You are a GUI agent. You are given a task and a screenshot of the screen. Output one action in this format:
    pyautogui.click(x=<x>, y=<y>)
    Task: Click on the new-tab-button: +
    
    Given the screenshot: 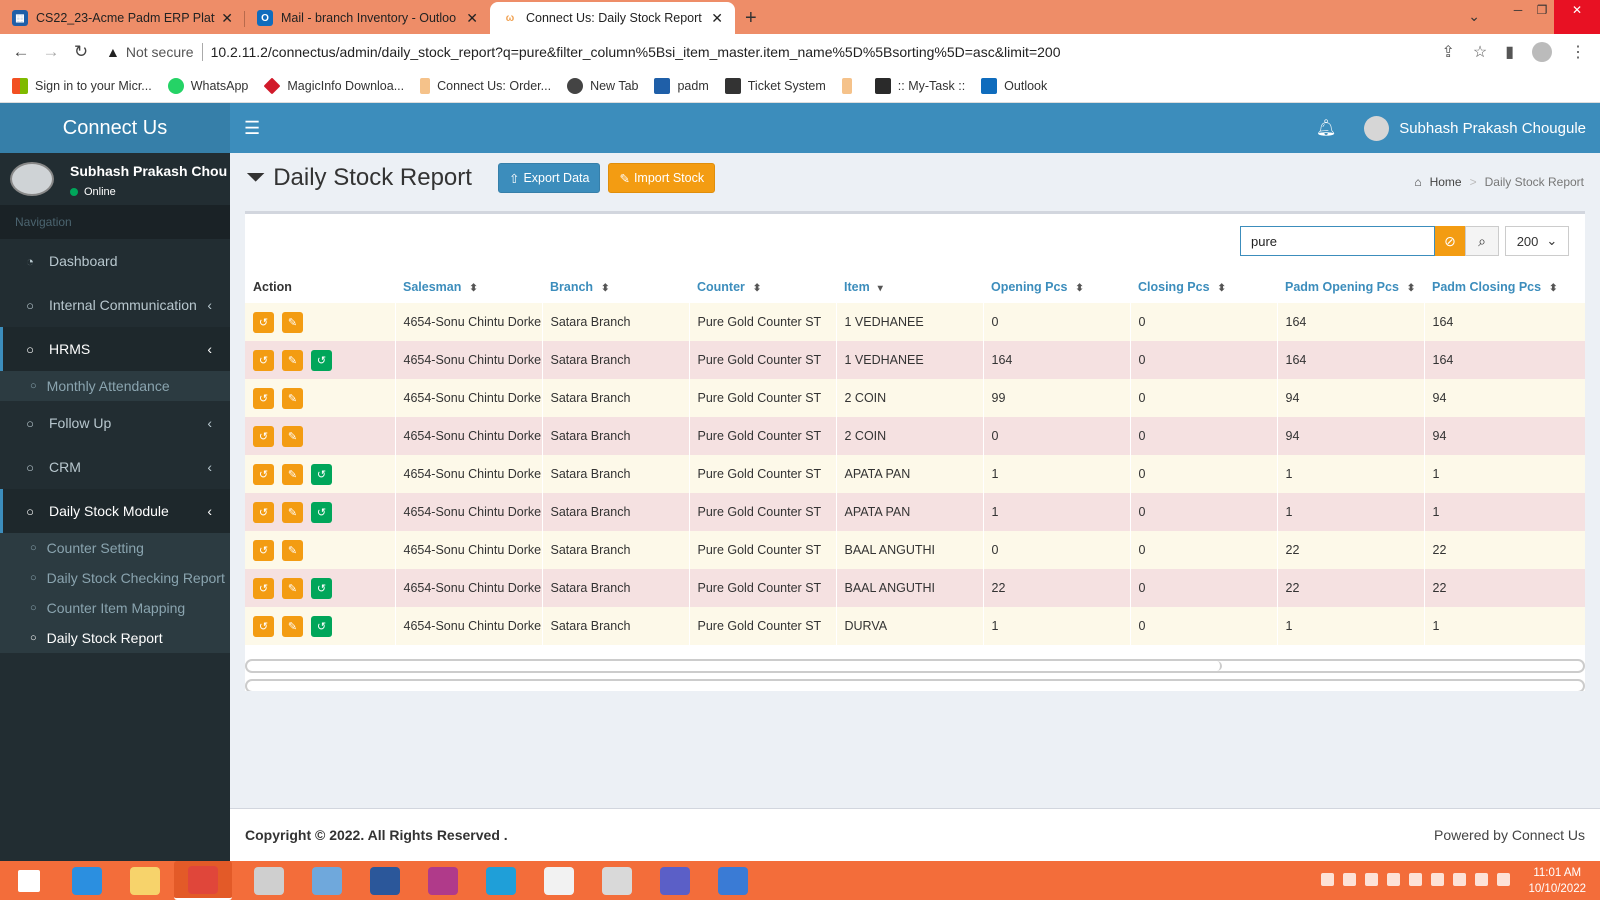 What is the action you would take?
    pyautogui.click(x=751, y=17)
    